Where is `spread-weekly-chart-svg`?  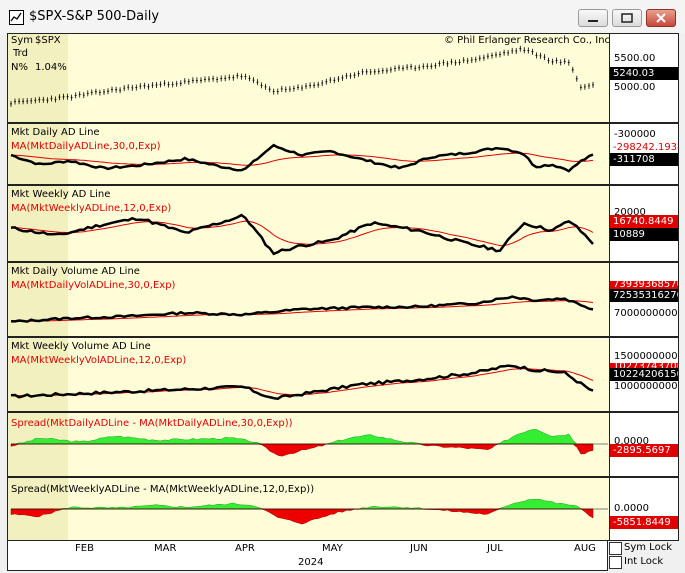 spread-weekly-chart-svg is located at coordinates (309, 511).